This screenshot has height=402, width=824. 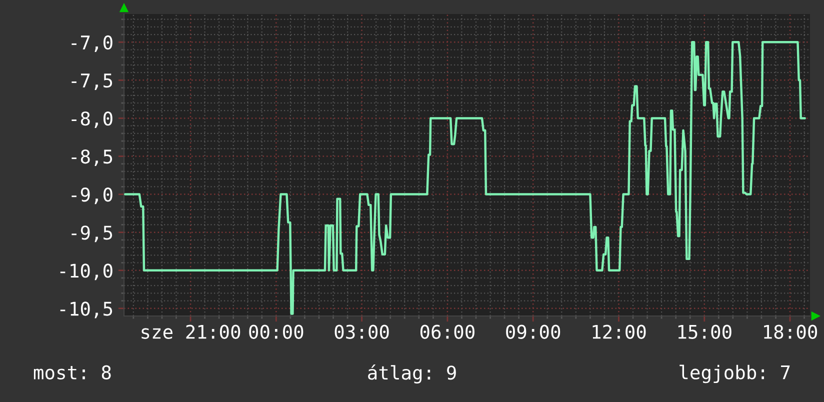 I want to click on x-tick-label: 18:00, so click(x=791, y=331).